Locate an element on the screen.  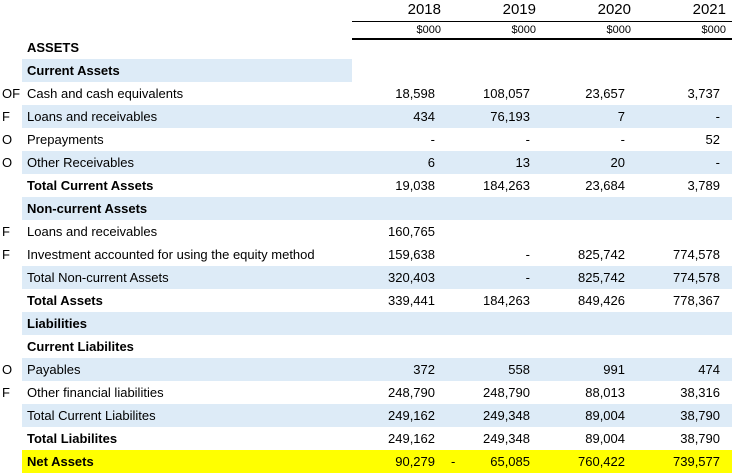
cell-value: 13 is located at coordinates (522, 162).